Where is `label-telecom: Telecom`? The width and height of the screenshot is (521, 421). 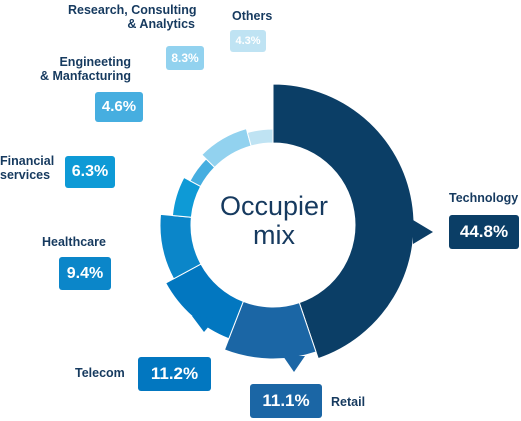 label-telecom: Telecom is located at coordinates (100, 373).